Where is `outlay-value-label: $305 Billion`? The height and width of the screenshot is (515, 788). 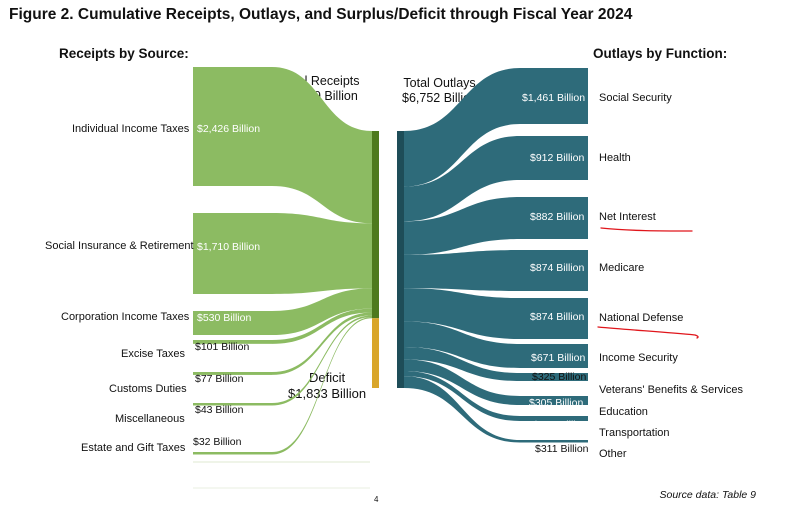
outlay-value-label: $305 Billion is located at coordinates (556, 403).